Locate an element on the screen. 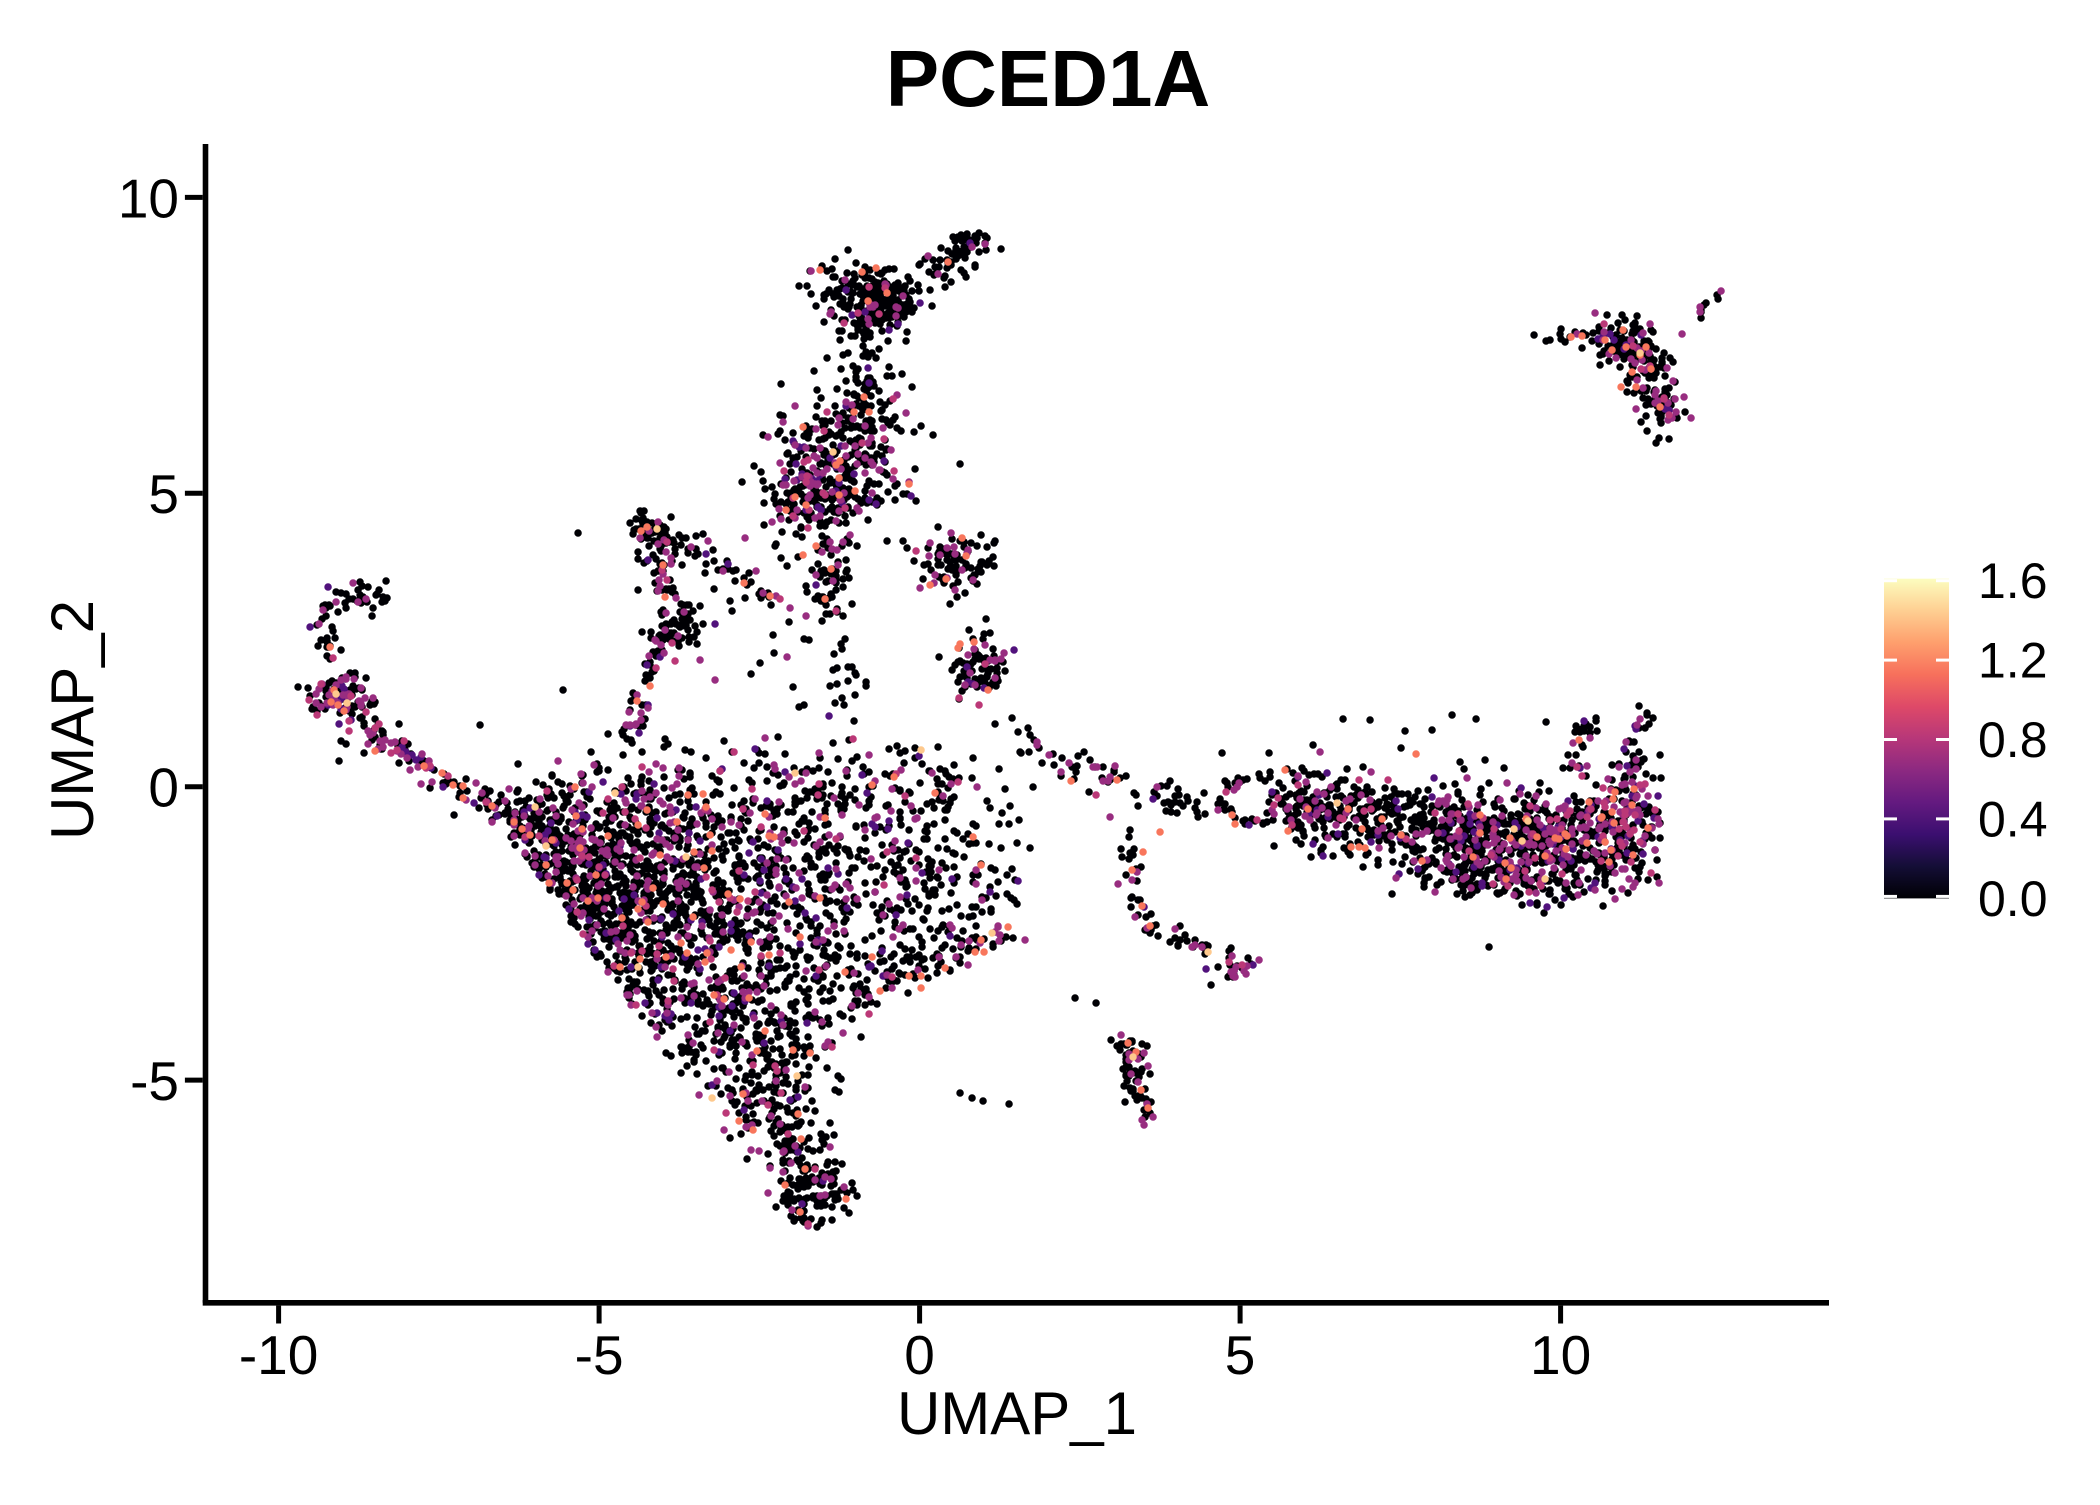 The height and width of the screenshot is (1505, 2100). svg-text: 0.0 is located at coordinates (2013, 899).